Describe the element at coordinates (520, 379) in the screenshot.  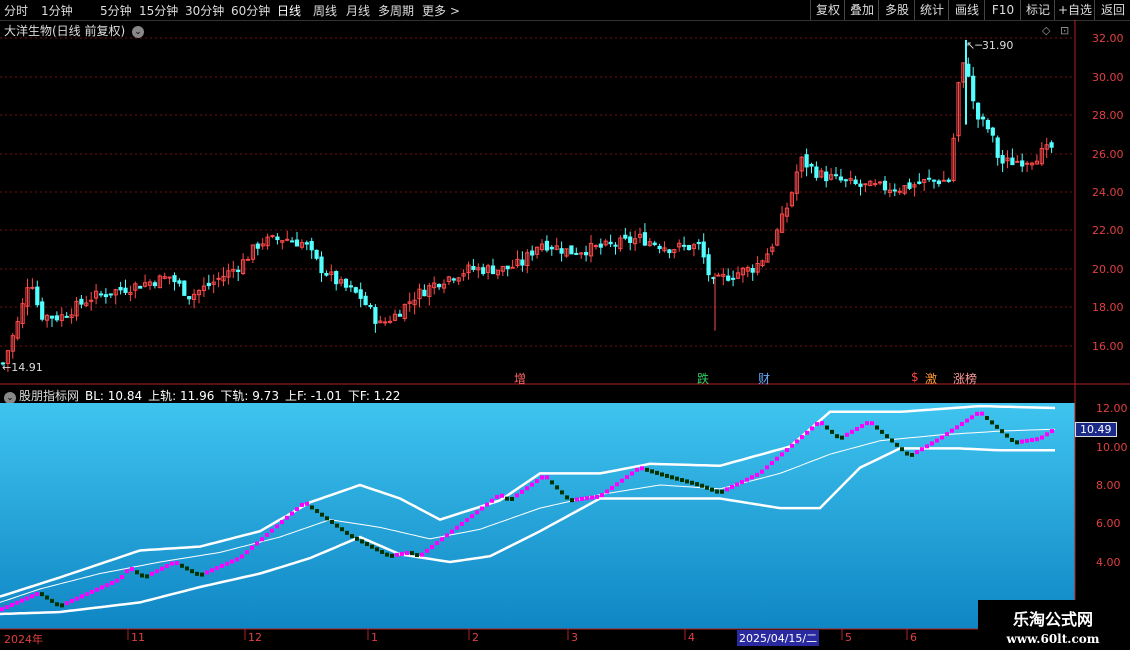
I see `event-marker-zeng: 增` at that location.